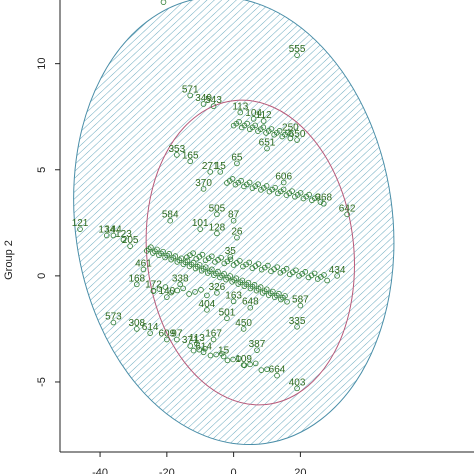 The width and height of the screenshot is (474, 474). What do you see at coordinates (267, 143) in the screenshot?
I see `point-label: 651` at bounding box center [267, 143].